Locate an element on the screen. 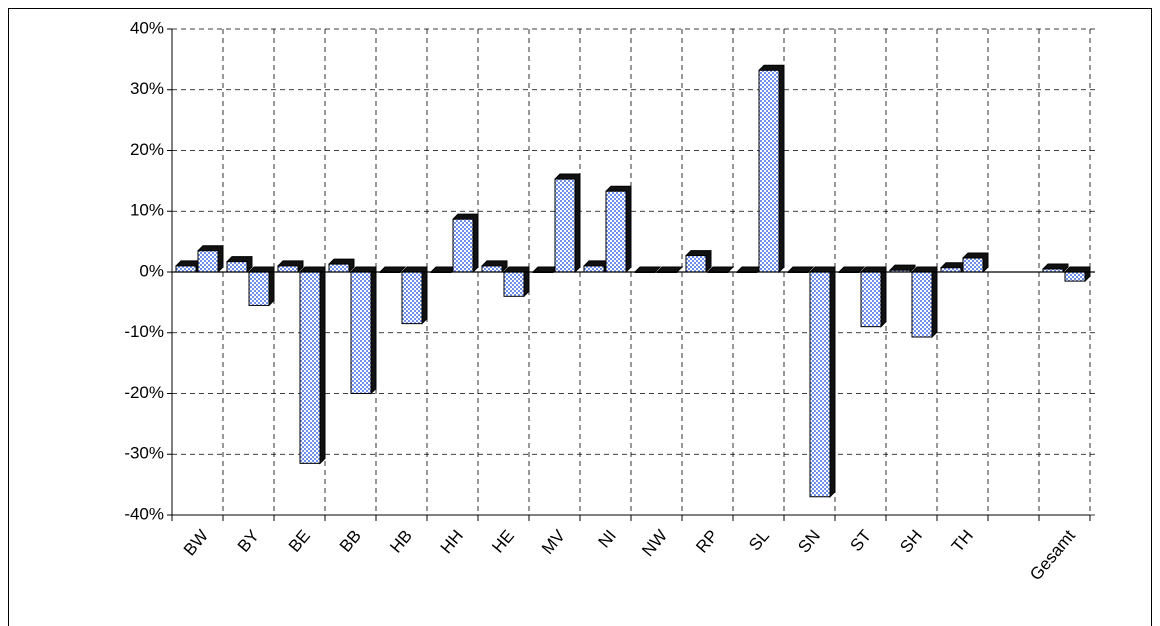 The width and height of the screenshot is (1160, 626). x-tick-label: SL is located at coordinates (759, 540).